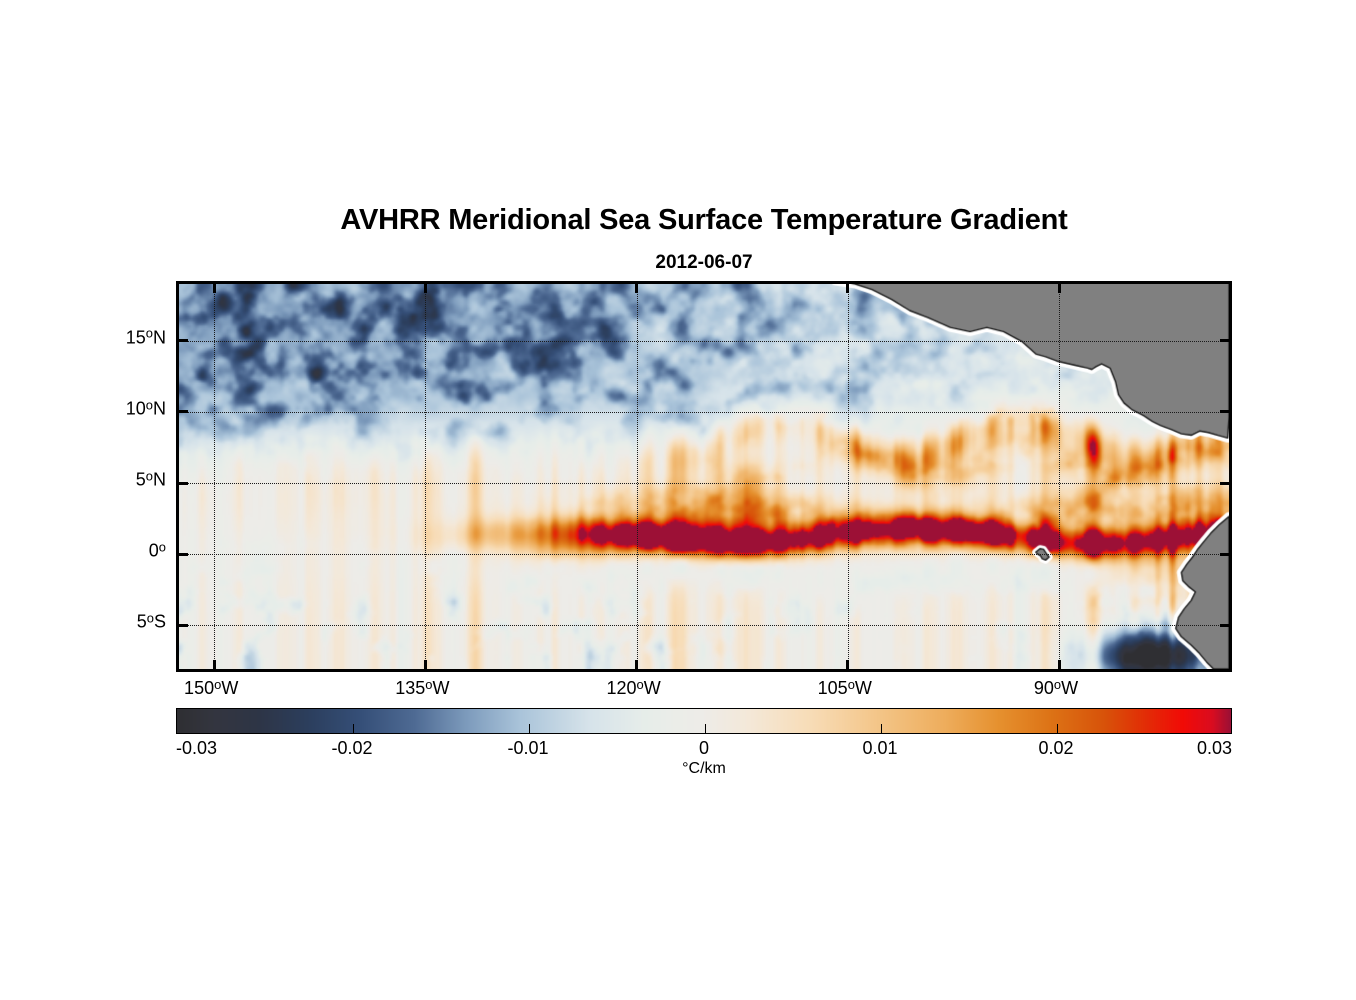 This screenshot has height=1000, width=1356. What do you see at coordinates (633, 687) in the screenshot?
I see `x-axis-label-2: 120oW` at bounding box center [633, 687].